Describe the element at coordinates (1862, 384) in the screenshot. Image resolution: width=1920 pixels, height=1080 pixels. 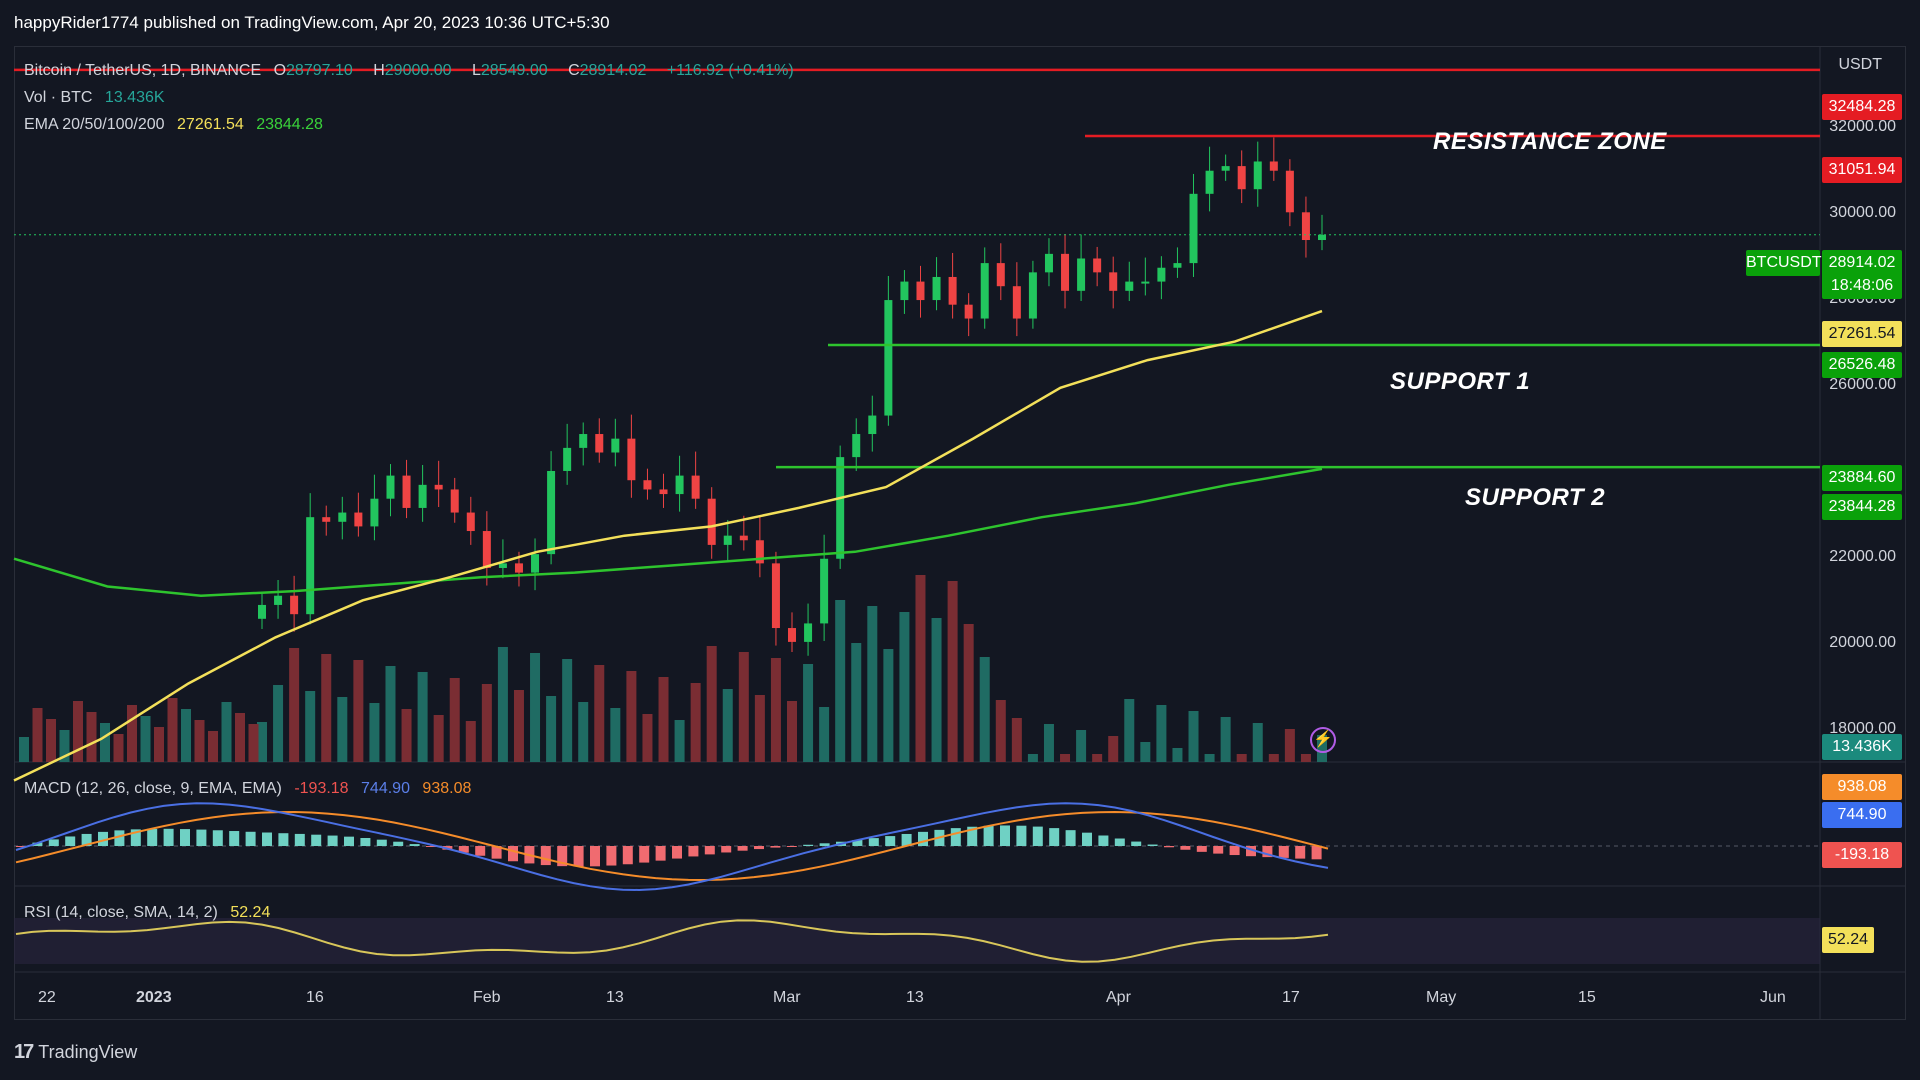
I see `price-tick-26000: 26000.00` at that location.